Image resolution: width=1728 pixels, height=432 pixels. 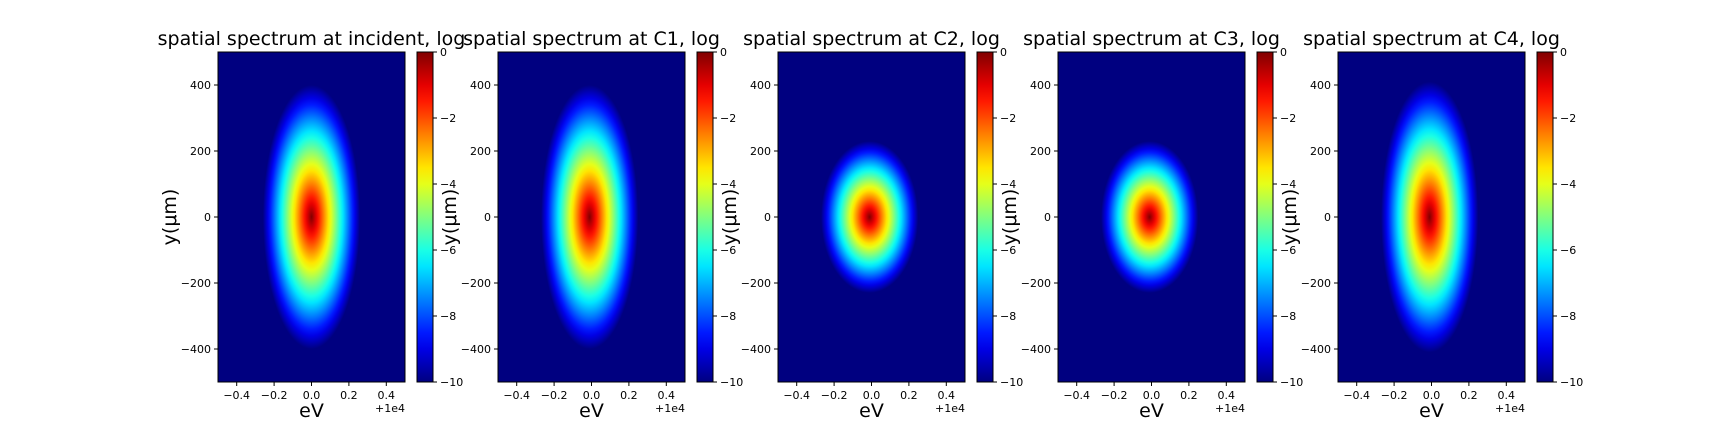 What do you see at coordinates (312, 39) in the screenshot?
I see `chart-title: spatial spectrum at incident, log` at bounding box center [312, 39].